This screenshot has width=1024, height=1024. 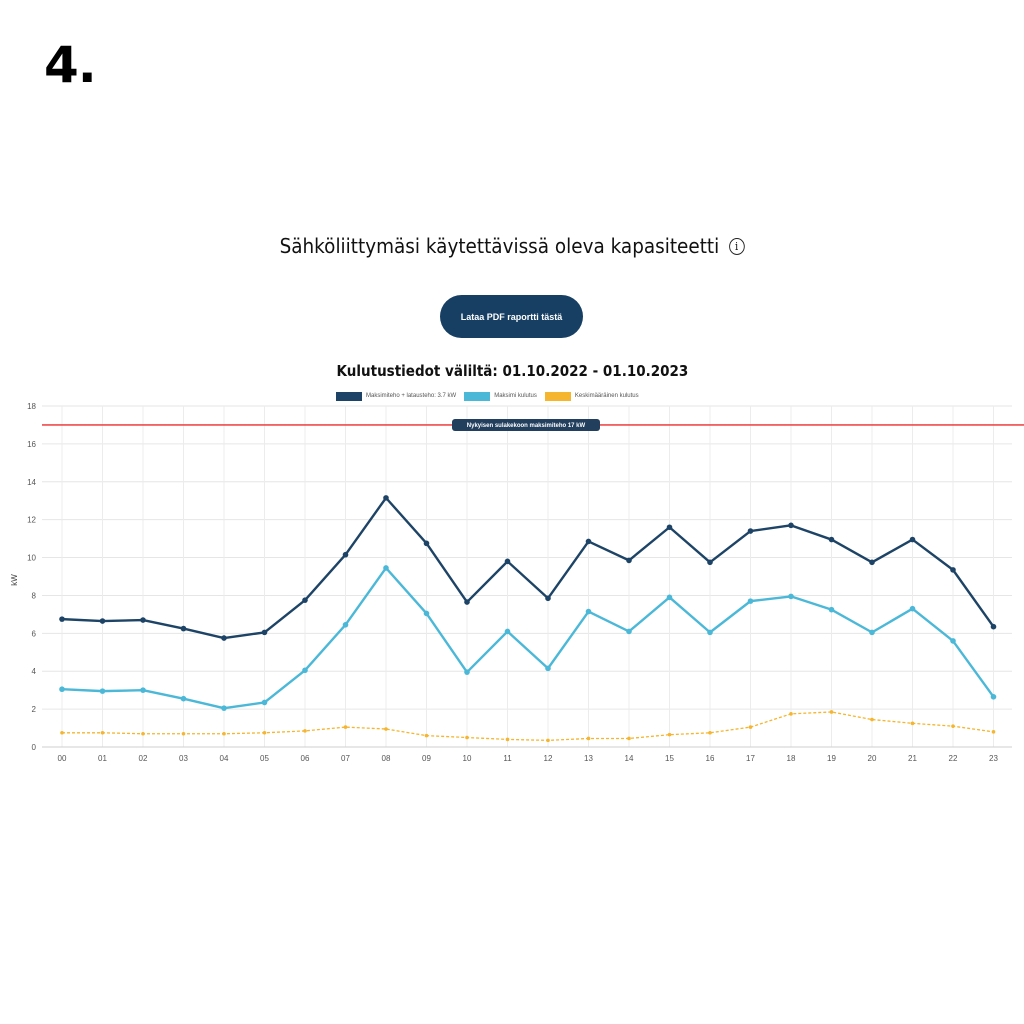 What do you see at coordinates (467, 758) in the screenshot?
I see `x-tick-label: 10` at bounding box center [467, 758].